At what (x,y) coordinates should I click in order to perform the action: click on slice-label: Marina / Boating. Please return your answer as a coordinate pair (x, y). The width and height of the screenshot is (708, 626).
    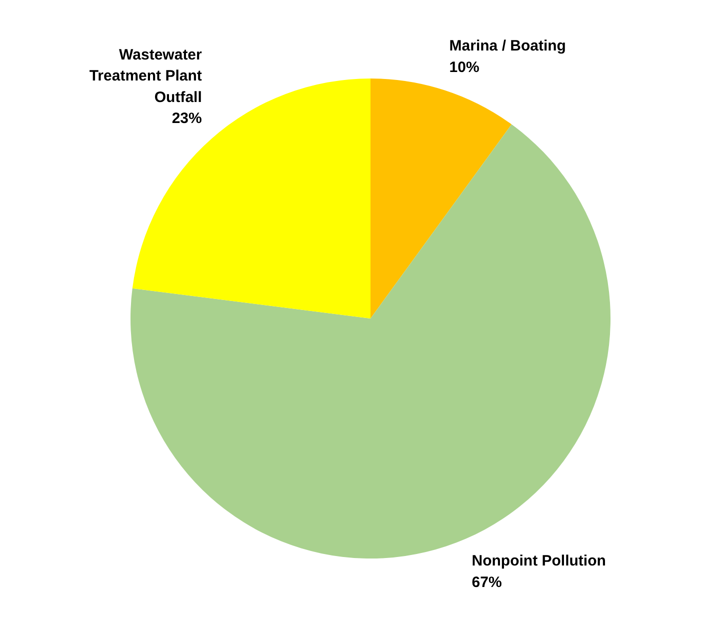
    Looking at the image, I should click on (507, 46).